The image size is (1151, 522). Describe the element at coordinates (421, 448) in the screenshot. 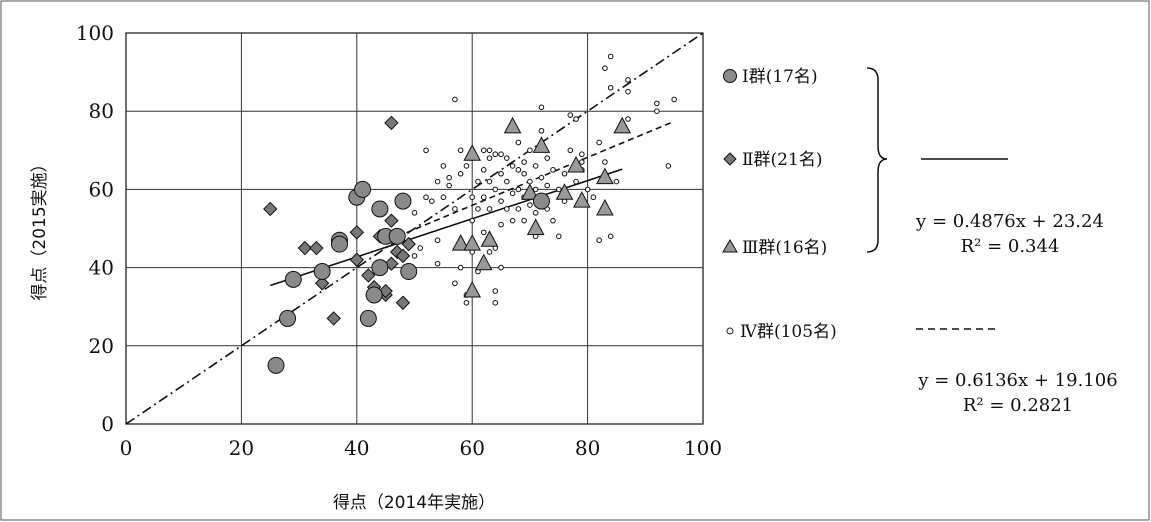

I see `x-tick-labels: 0 20 40 60 80 100` at that location.